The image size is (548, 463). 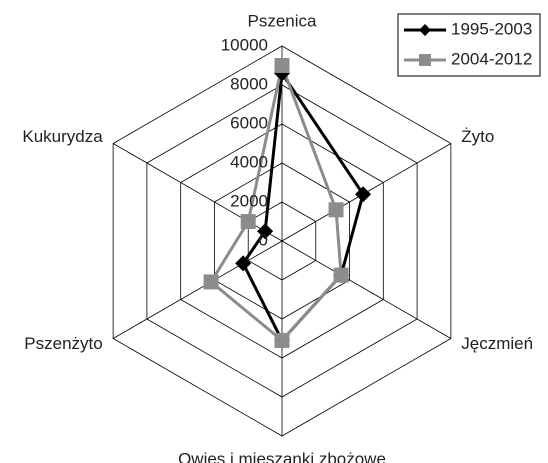 I want to click on r-tick-label: 2000, so click(x=249, y=200).